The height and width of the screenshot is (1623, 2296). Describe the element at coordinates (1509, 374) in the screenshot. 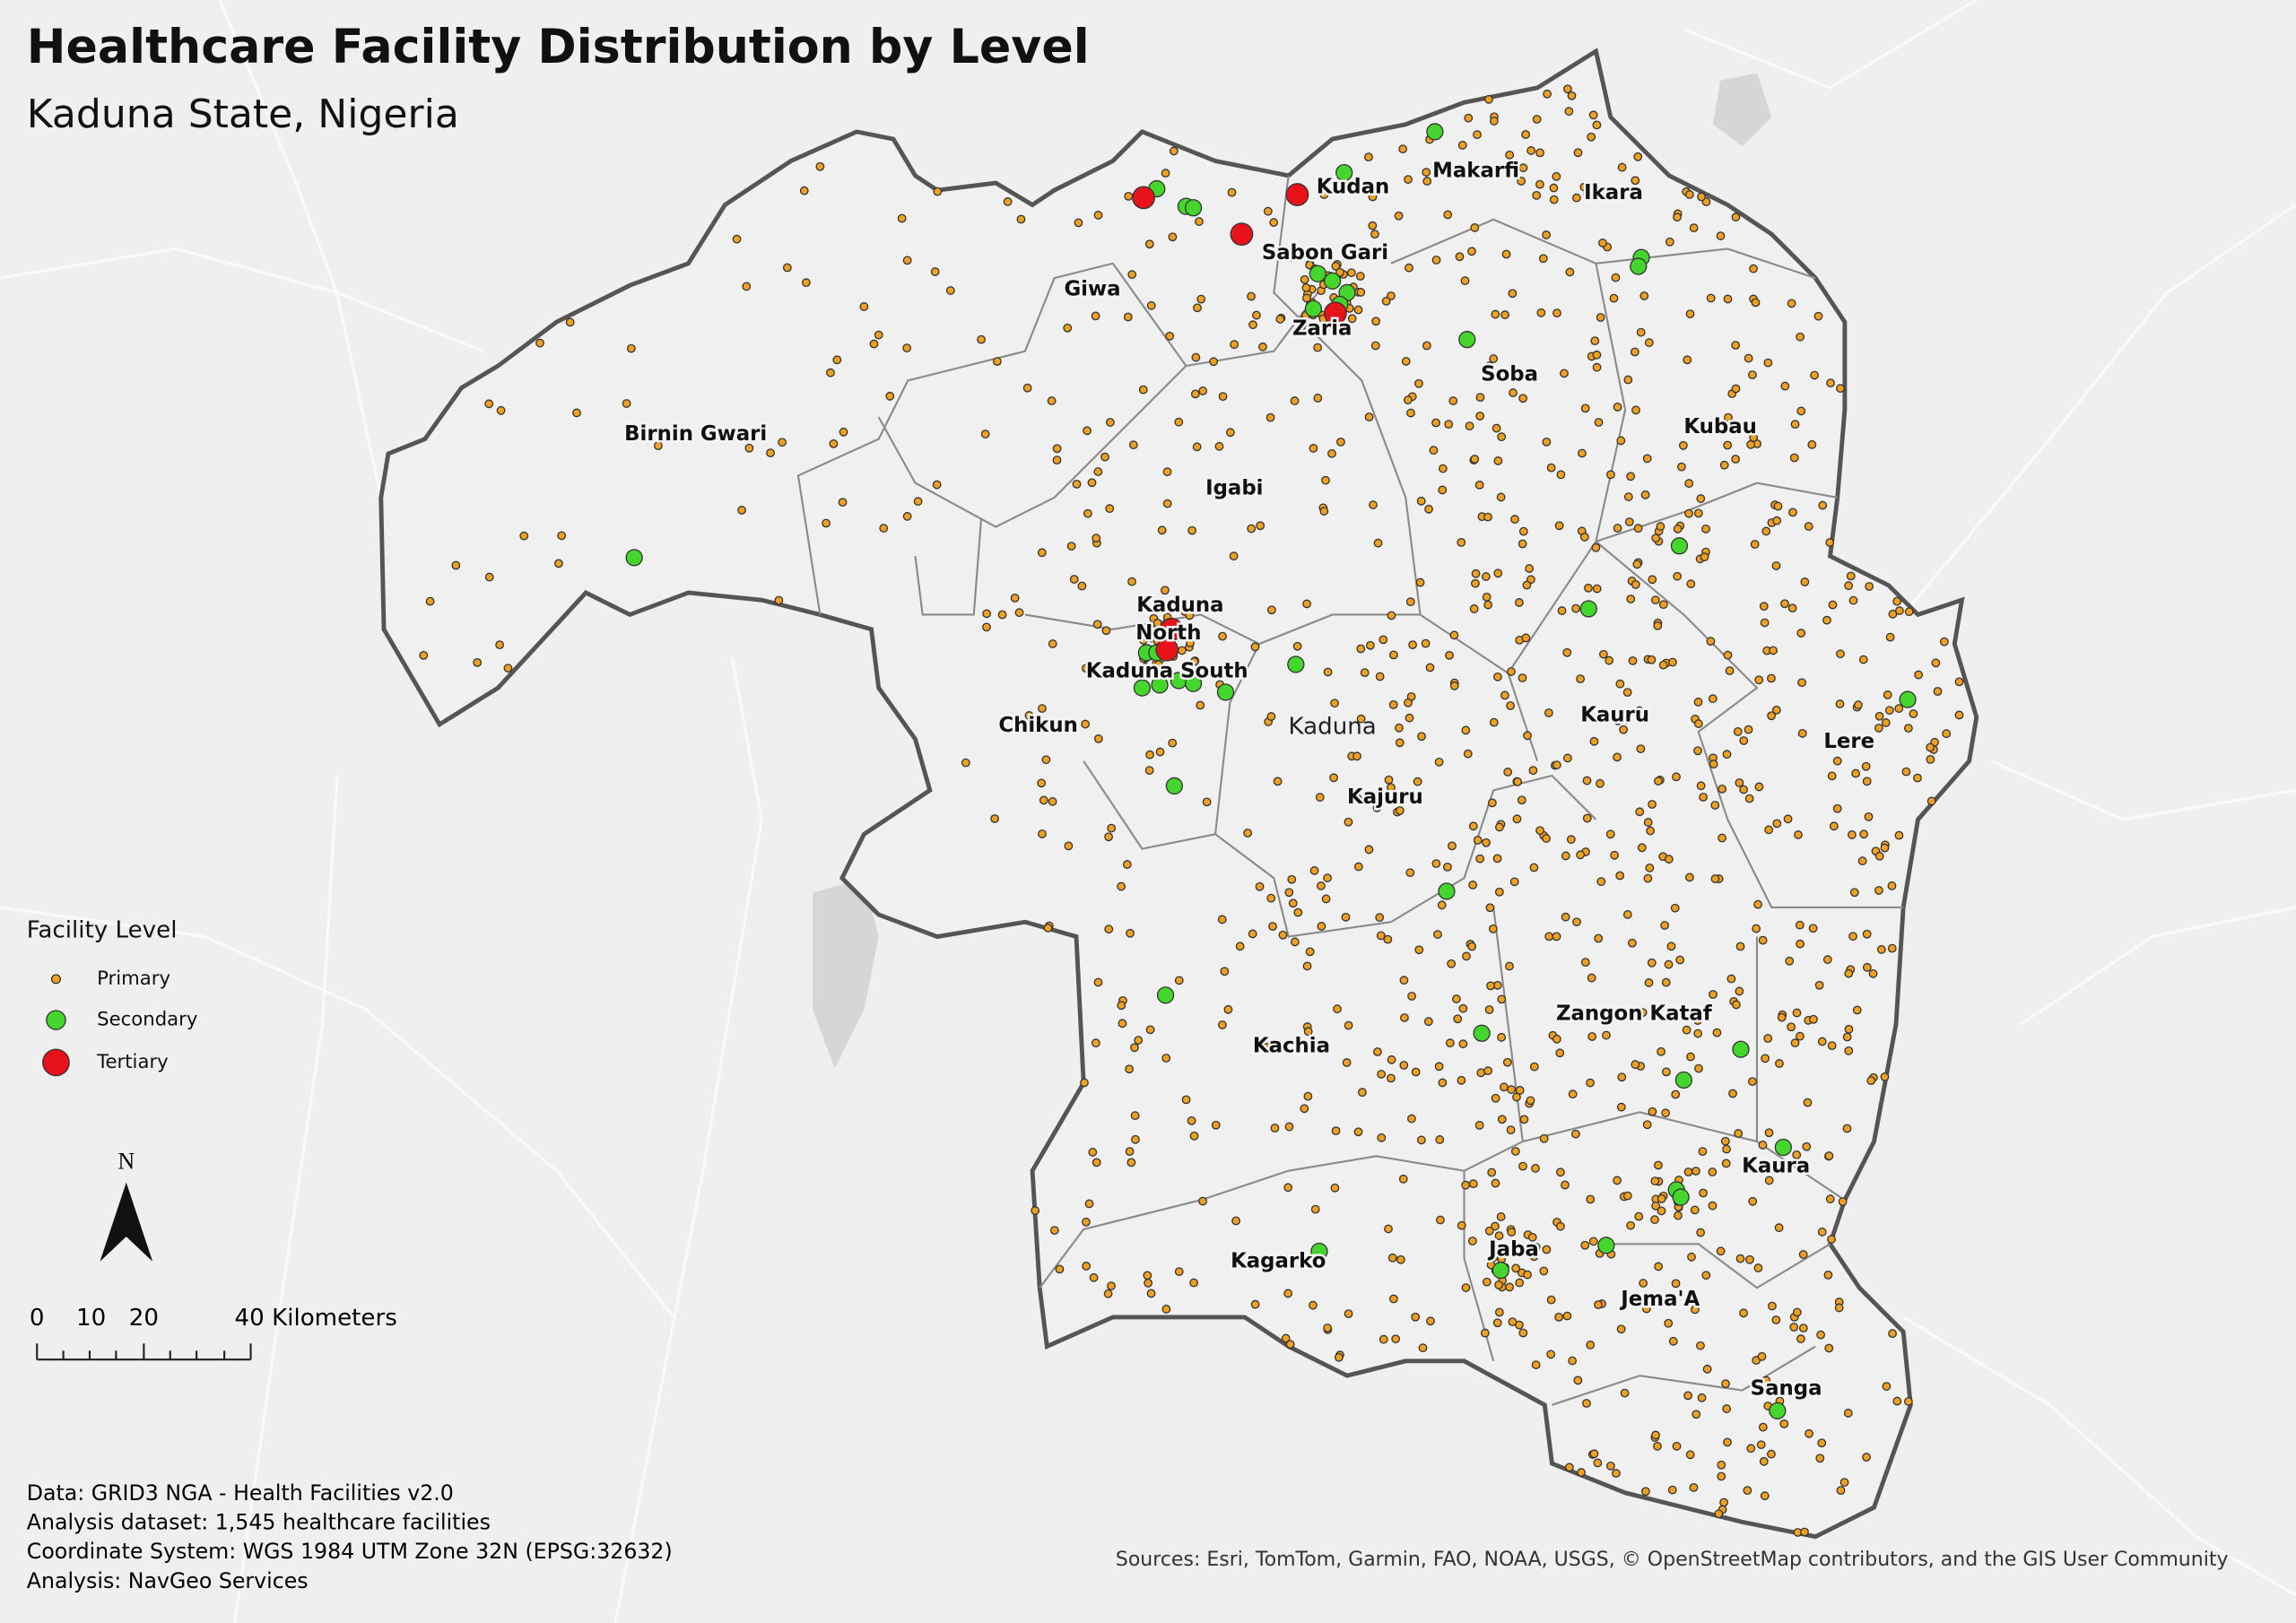

I see `lga-label: Soba` at that location.